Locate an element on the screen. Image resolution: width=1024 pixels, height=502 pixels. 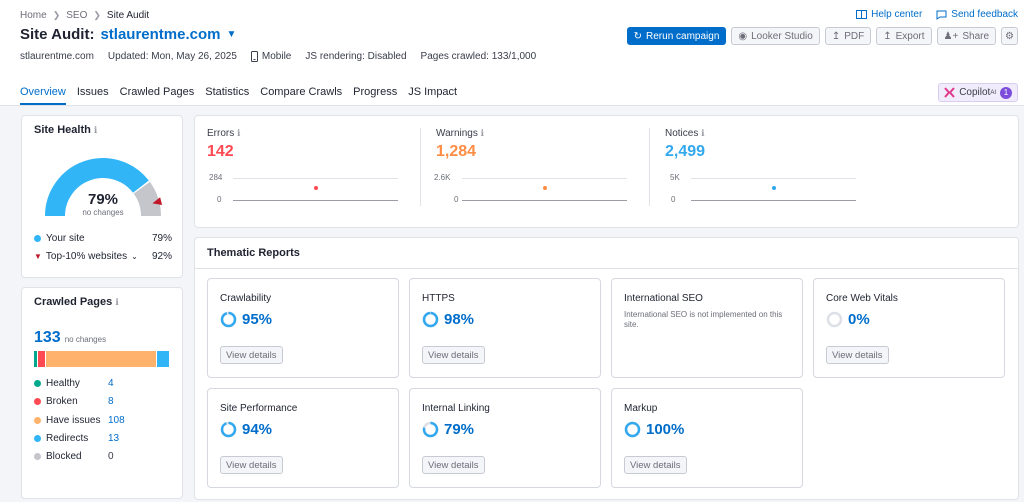
meta-domain: stlaurentme.com is located at coordinates (57, 56).